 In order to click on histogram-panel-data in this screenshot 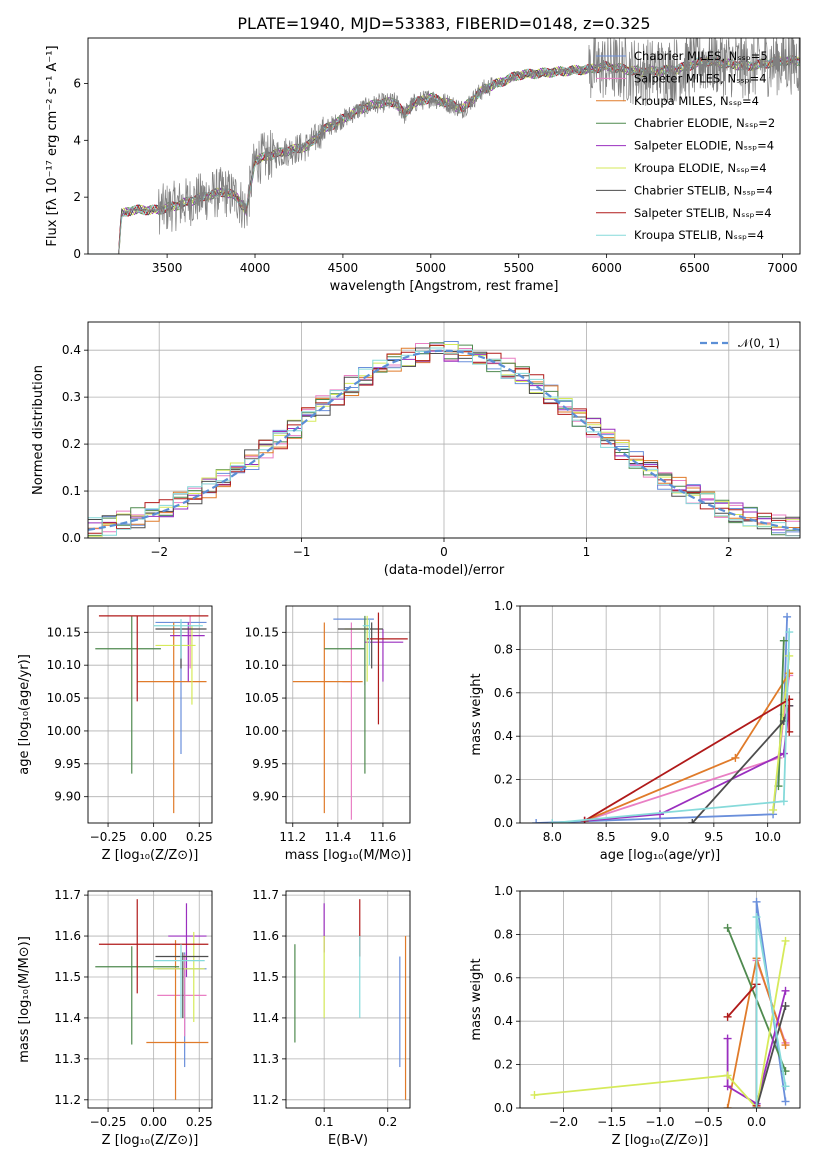, I will do `click(444, 439)`.